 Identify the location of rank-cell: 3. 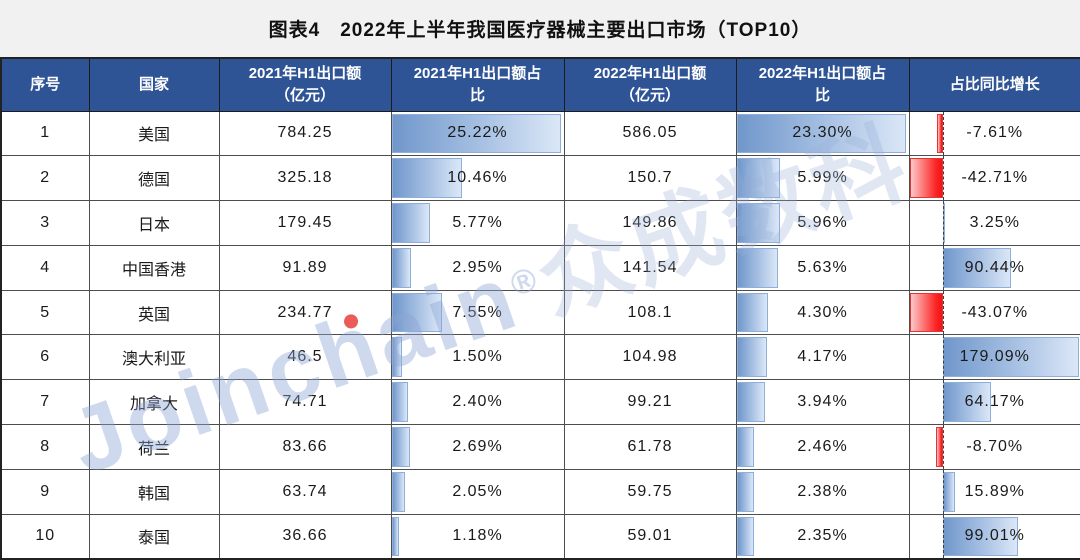
(45, 223).